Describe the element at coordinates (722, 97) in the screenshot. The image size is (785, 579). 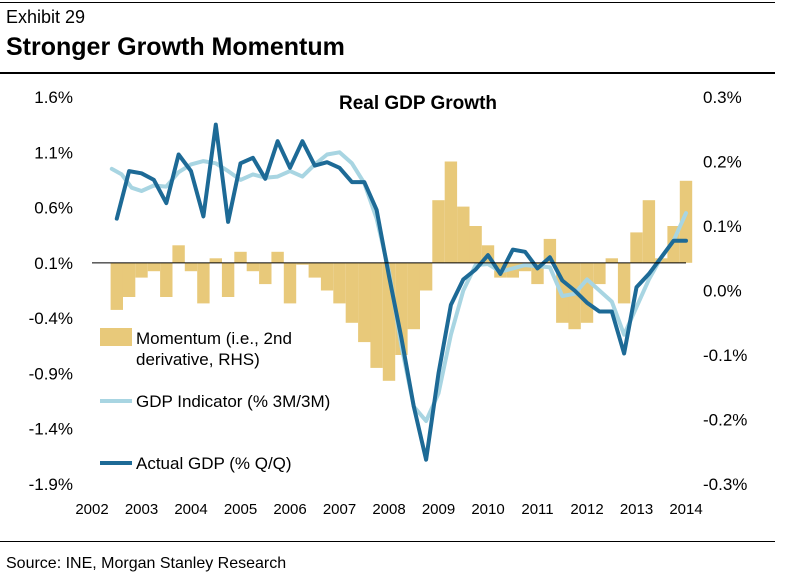
I see `right-tick-label: 0.3%` at that location.